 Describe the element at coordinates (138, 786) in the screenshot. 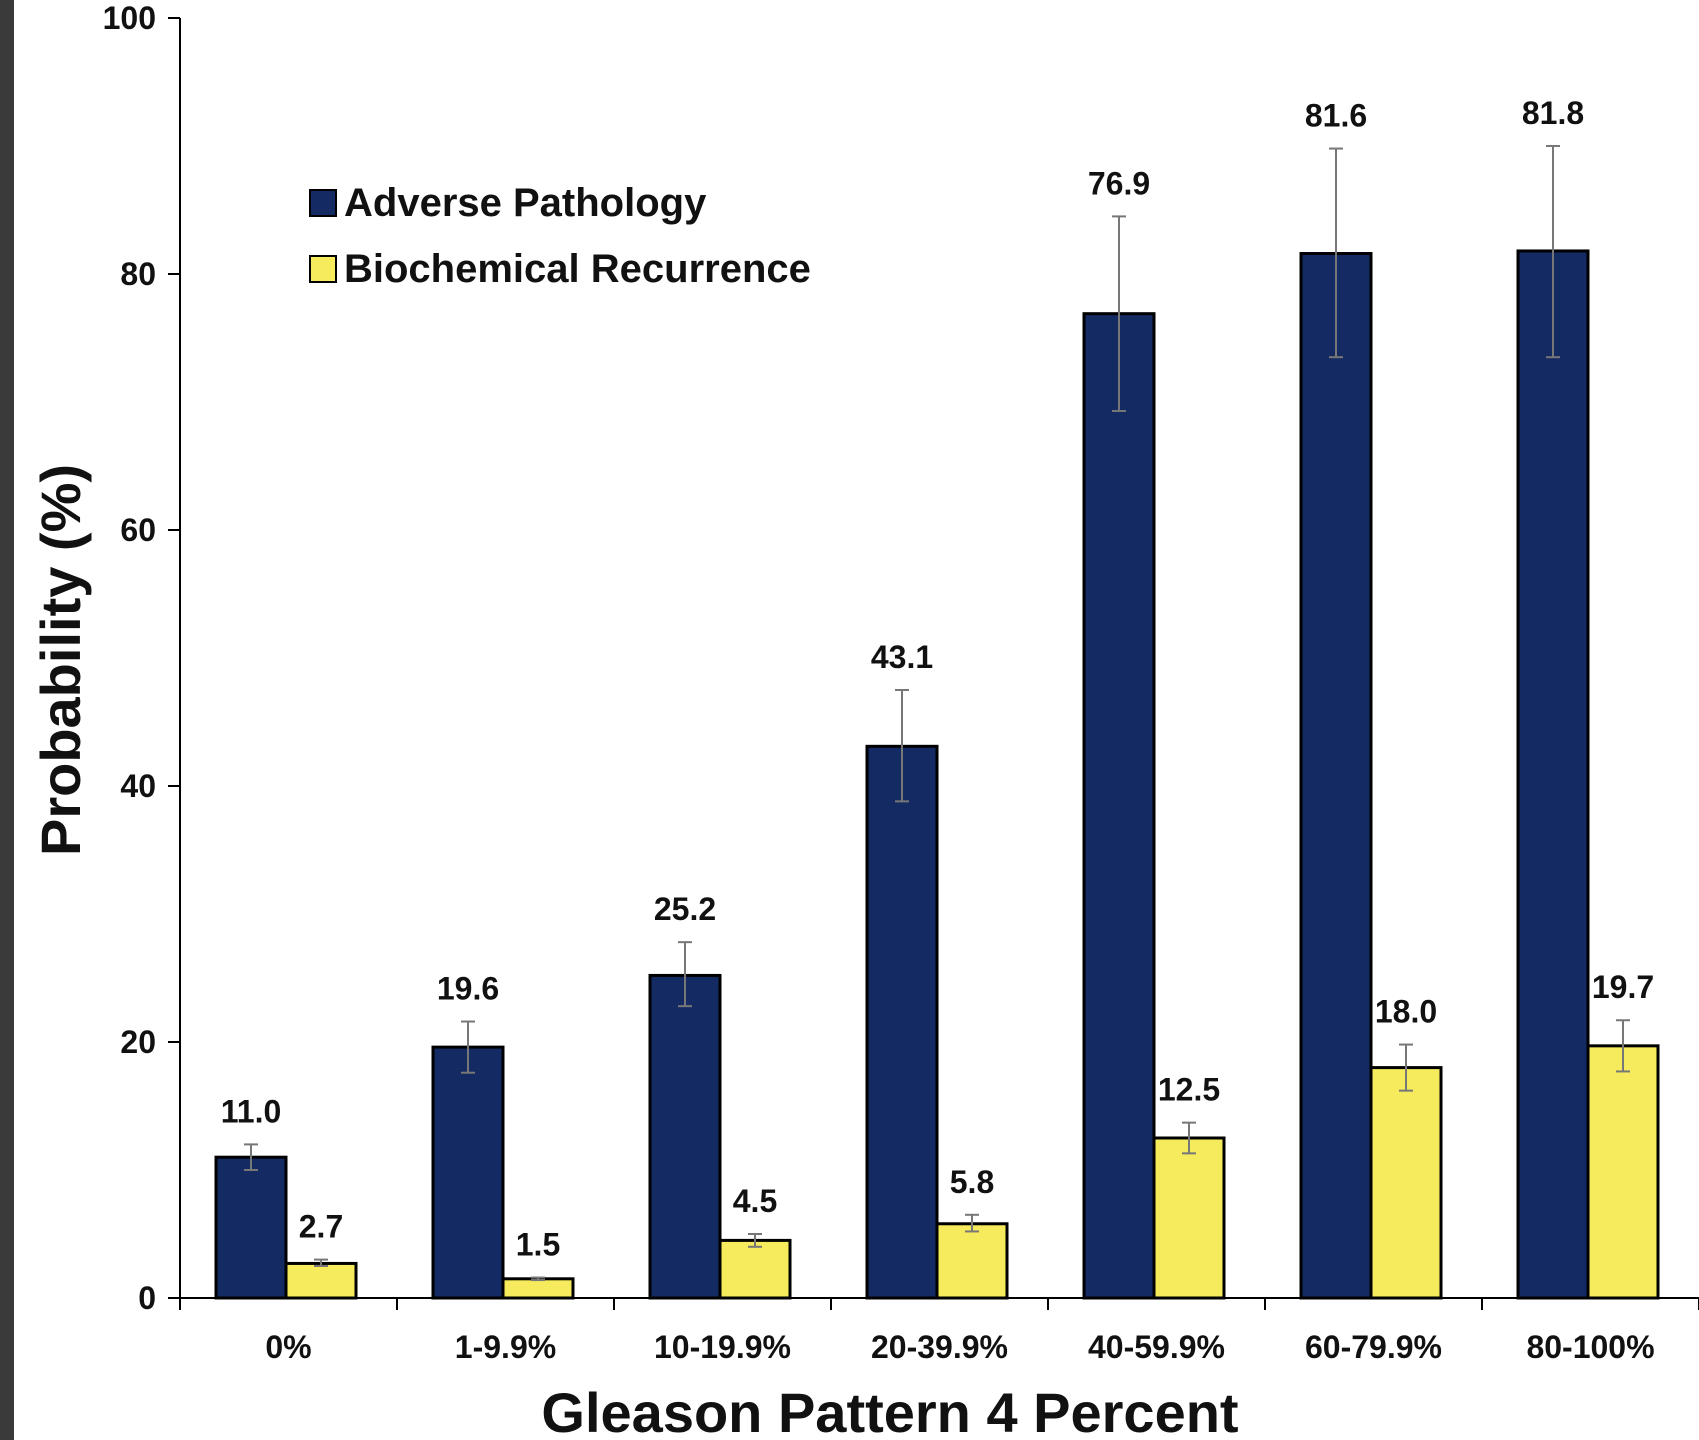

I see `y-tick-label-40: 40` at that location.